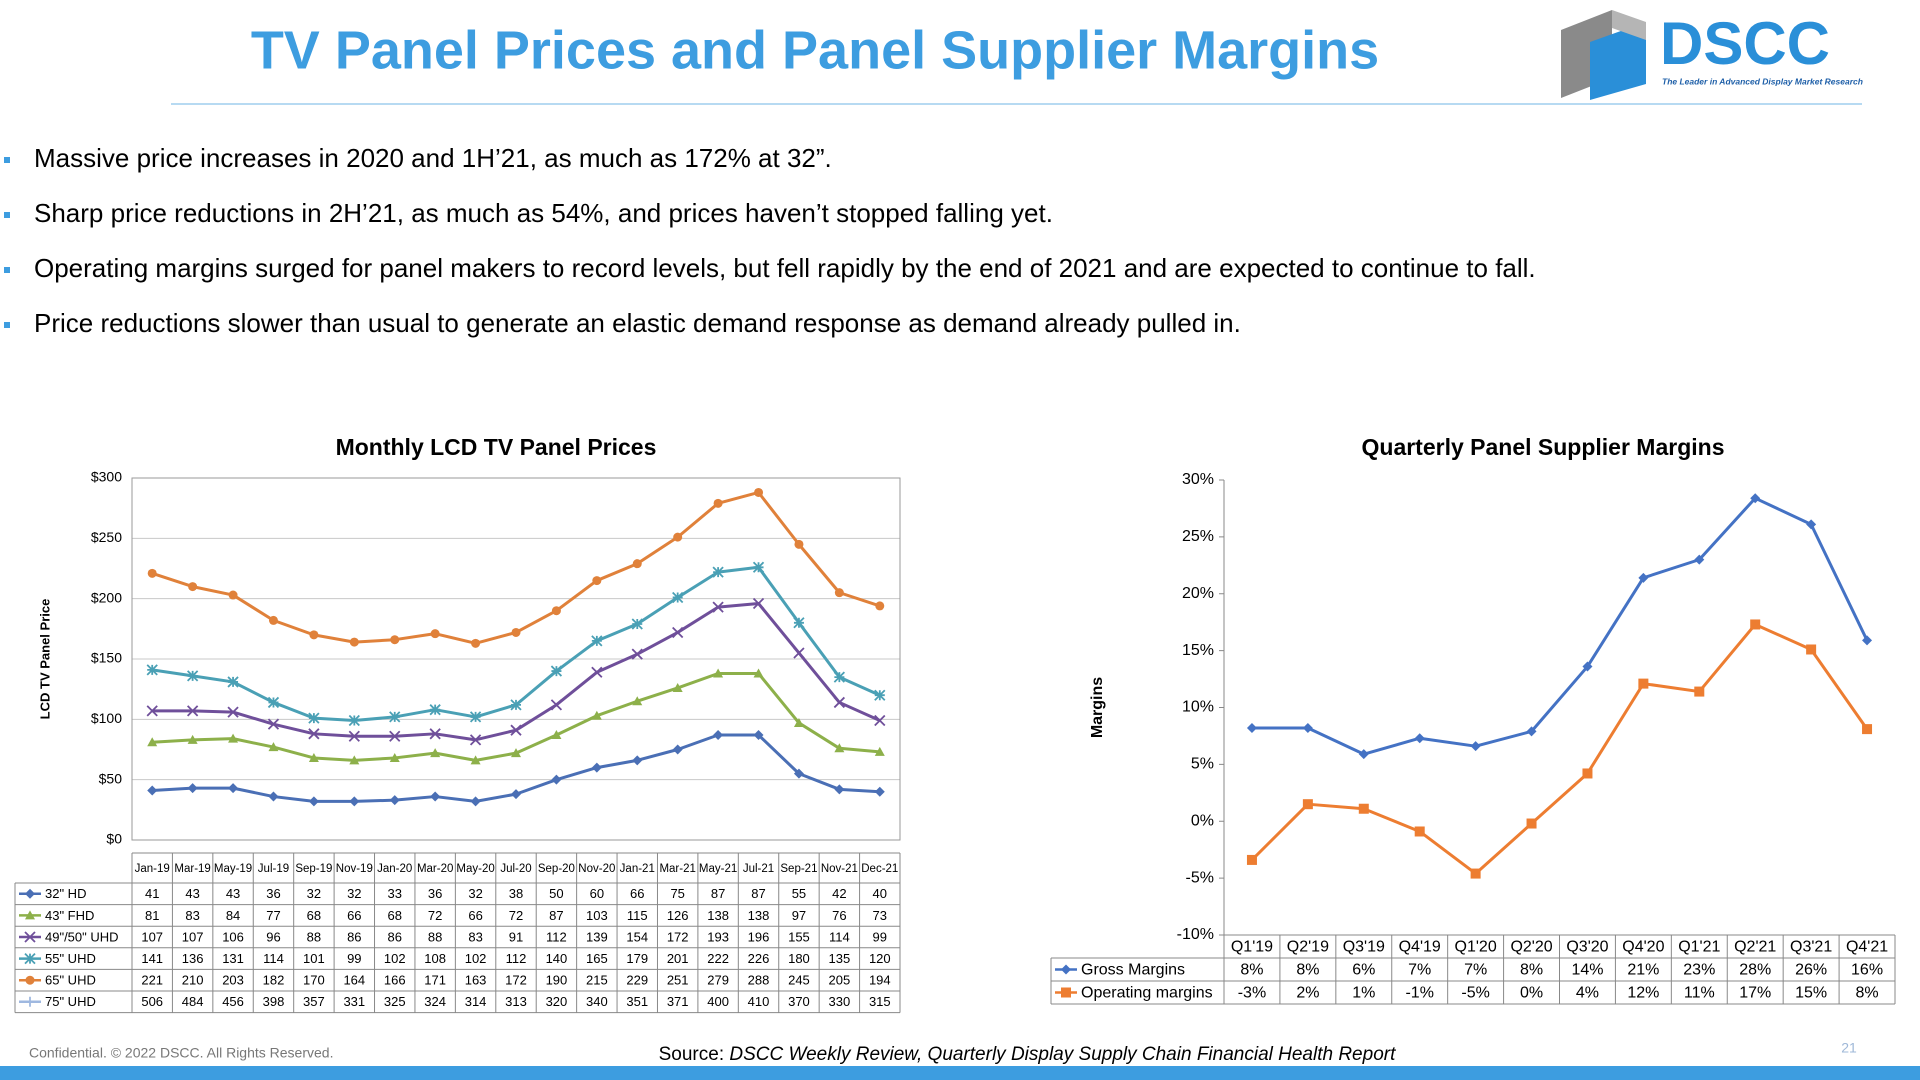  I want to click on table-value: 182, so click(274, 980).